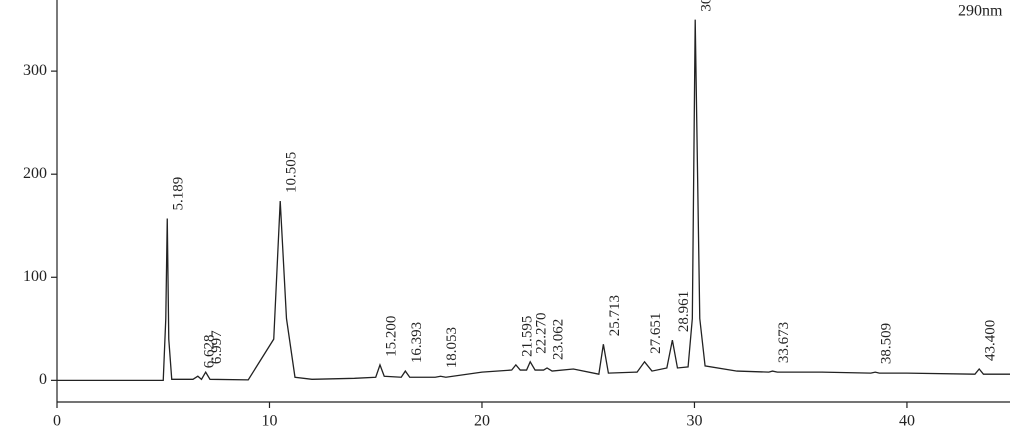 The height and width of the screenshot is (437, 1024). I want to click on peak-label: 28.961, so click(684, 311).